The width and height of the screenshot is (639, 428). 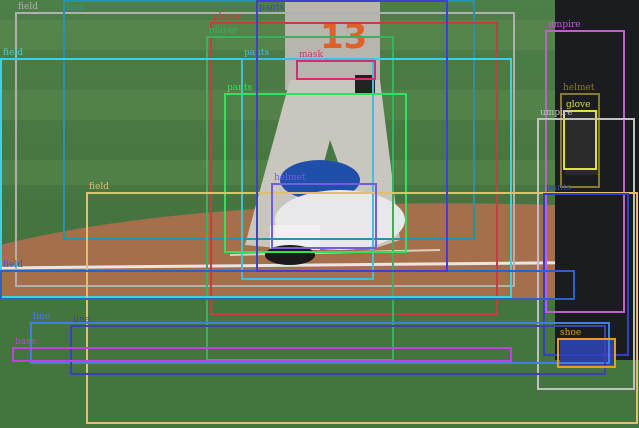 What do you see at coordinates (262, 349) in the screenshot?
I see `annotation-box: base` at bounding box center [262, 349].